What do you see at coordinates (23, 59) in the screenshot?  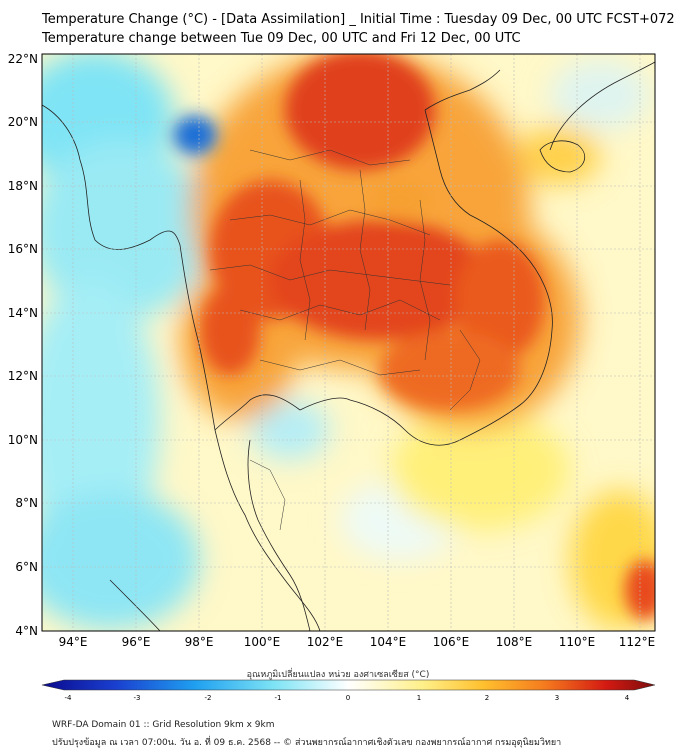 I see `lat-tick-label: 22°N` at bounding box center [23, 59].